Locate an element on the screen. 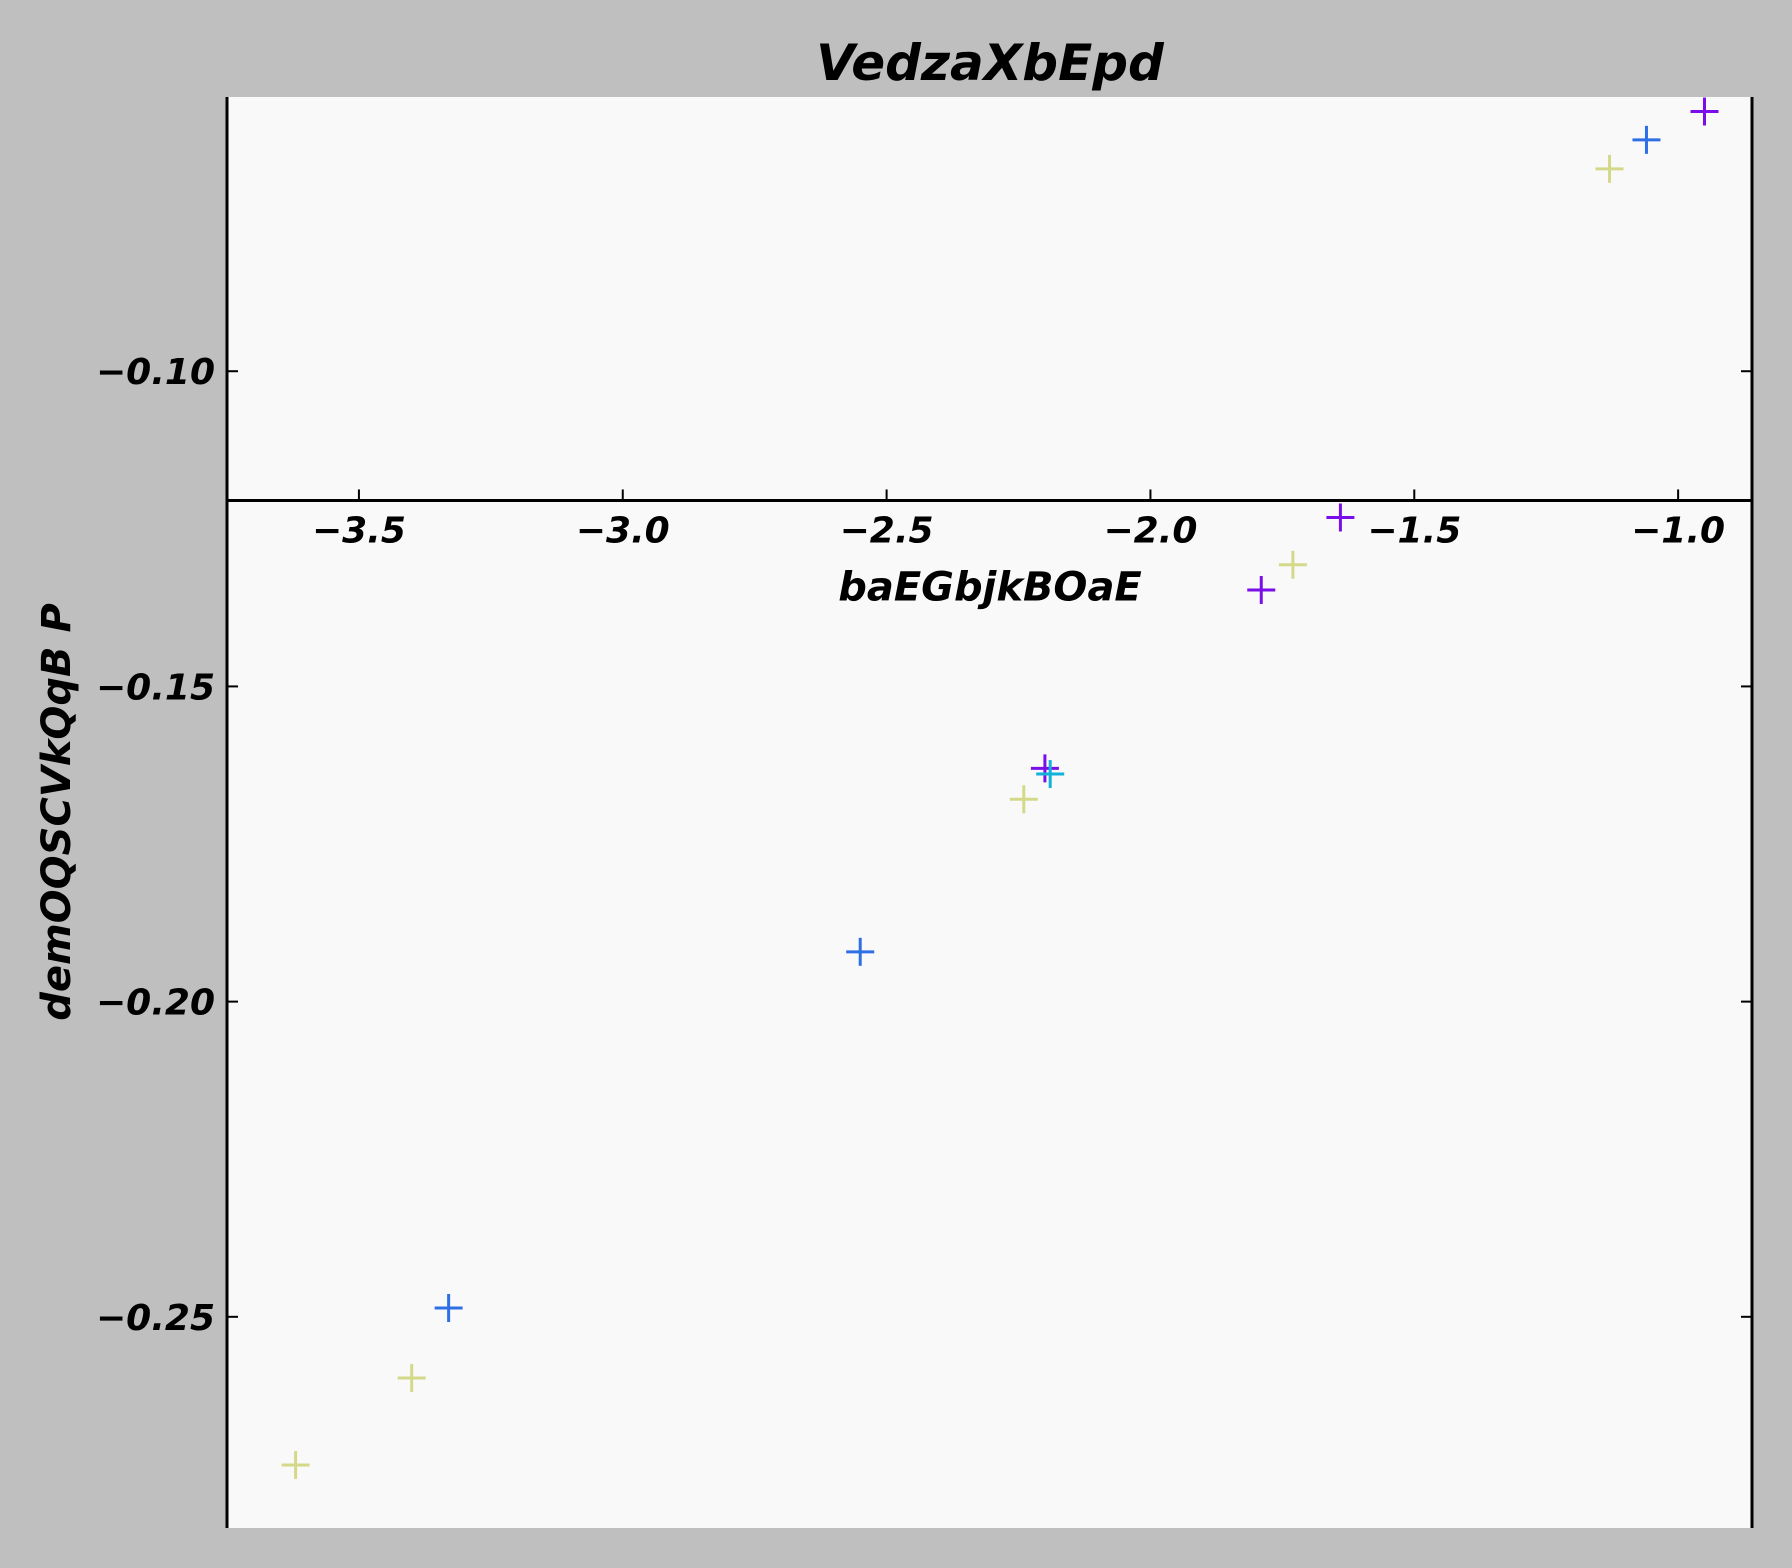  y-tick-label: −0.25 is located at coordinates (155, 1318).